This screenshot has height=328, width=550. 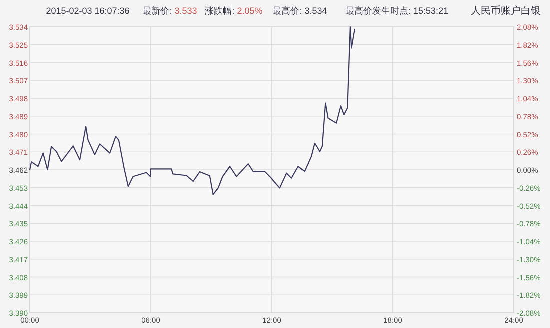 I want to click on text: 最新价: 3.533, so click(x=170, y=11).